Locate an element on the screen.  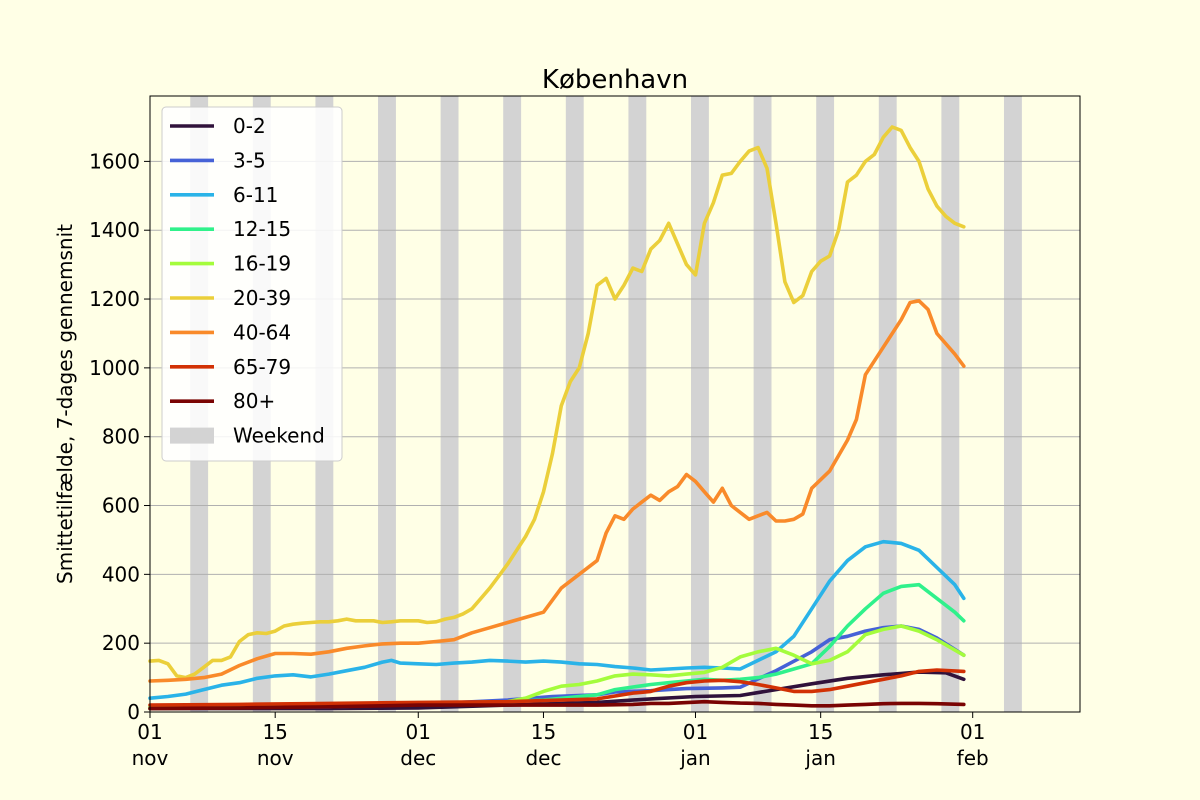
chart-title: København is located at coordinates (615, 80).